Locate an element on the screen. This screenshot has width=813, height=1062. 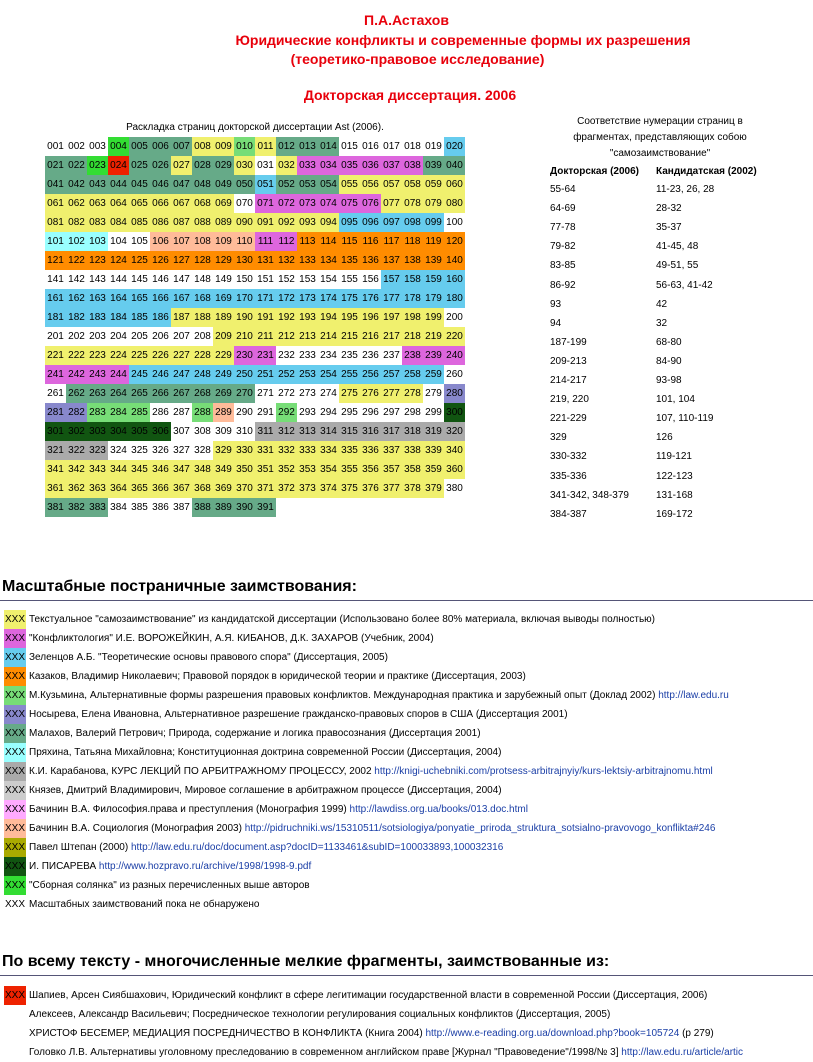
page-cell: 051 is located at coordinates (265, 184).